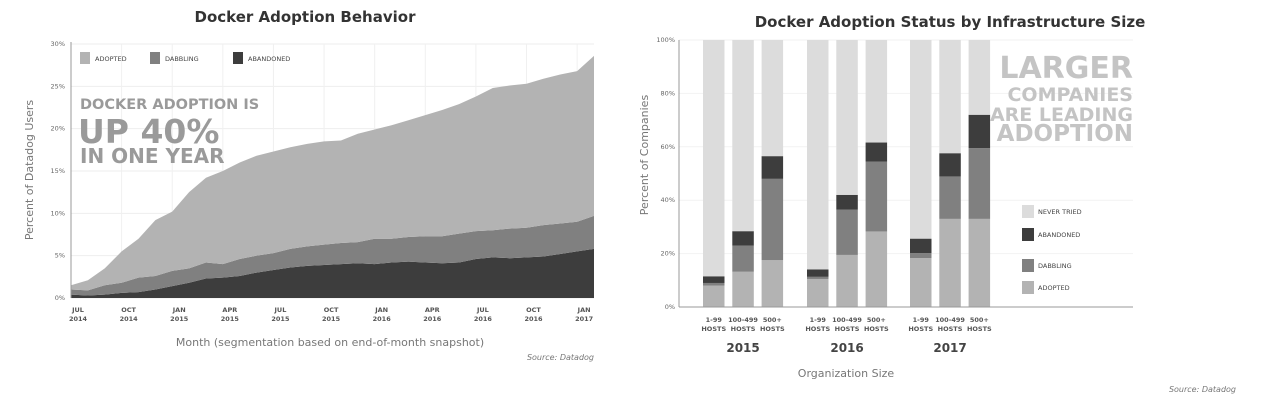  What do you see at coordinates (743, 289) in the screenshot?
I see `bar-2015-100-499-adopted` at bounding box center [743, 289].